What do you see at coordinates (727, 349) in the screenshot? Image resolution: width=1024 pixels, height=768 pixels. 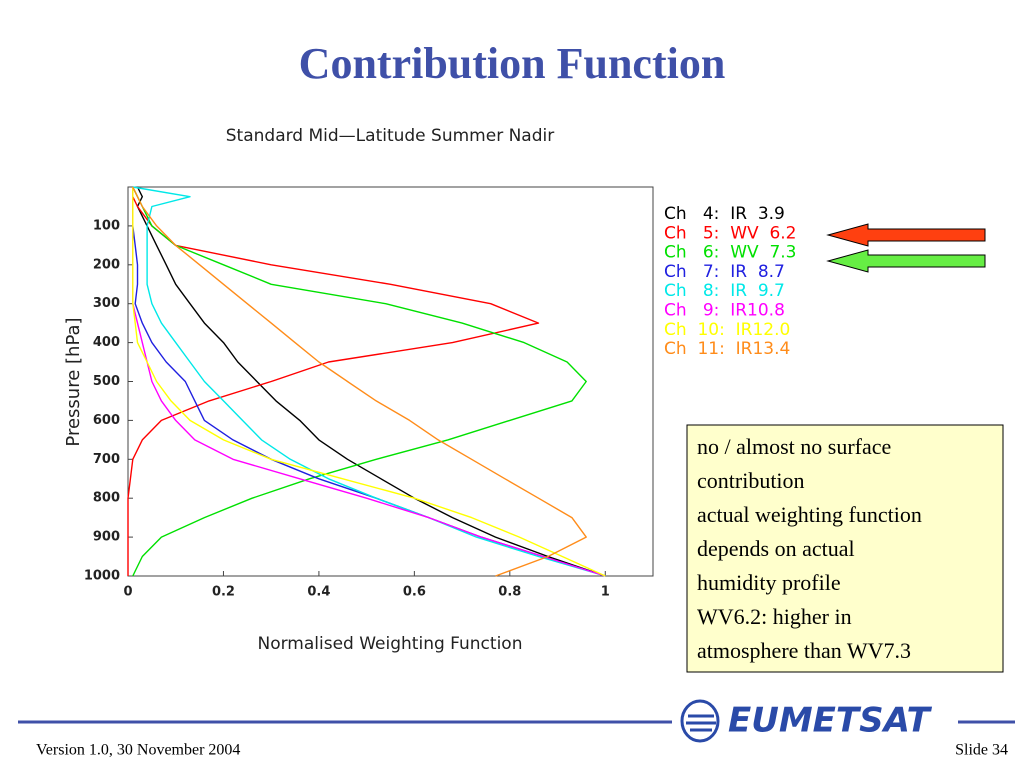 I see `legend-entry: Ch 11: IR13.4` at bounding box center [727, 349].